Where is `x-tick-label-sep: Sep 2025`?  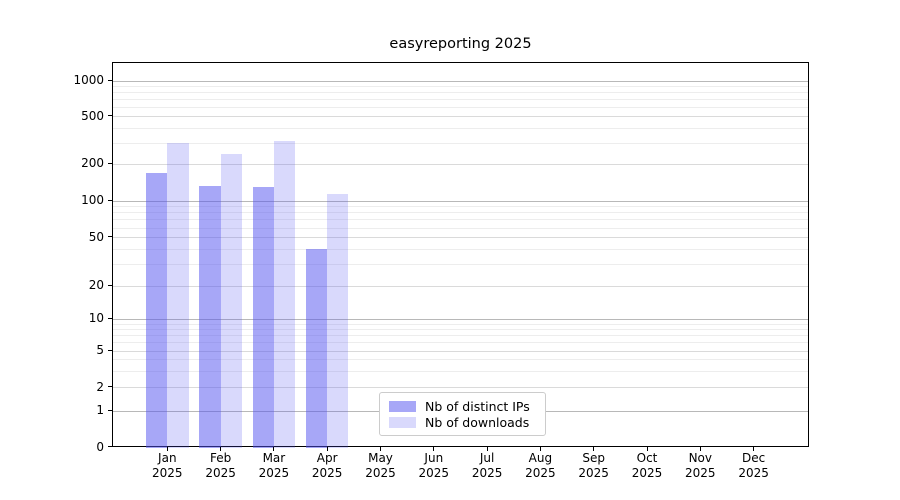
x-tick-label-sep: Sep 2025 is located at coordinates (593, 465).